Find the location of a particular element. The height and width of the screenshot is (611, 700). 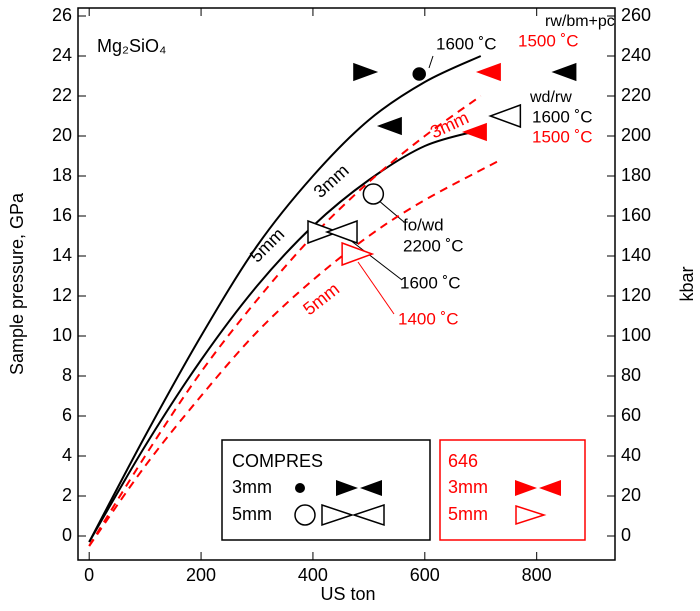

y2-tick-label: 200 is located at coordinates (636, 135).